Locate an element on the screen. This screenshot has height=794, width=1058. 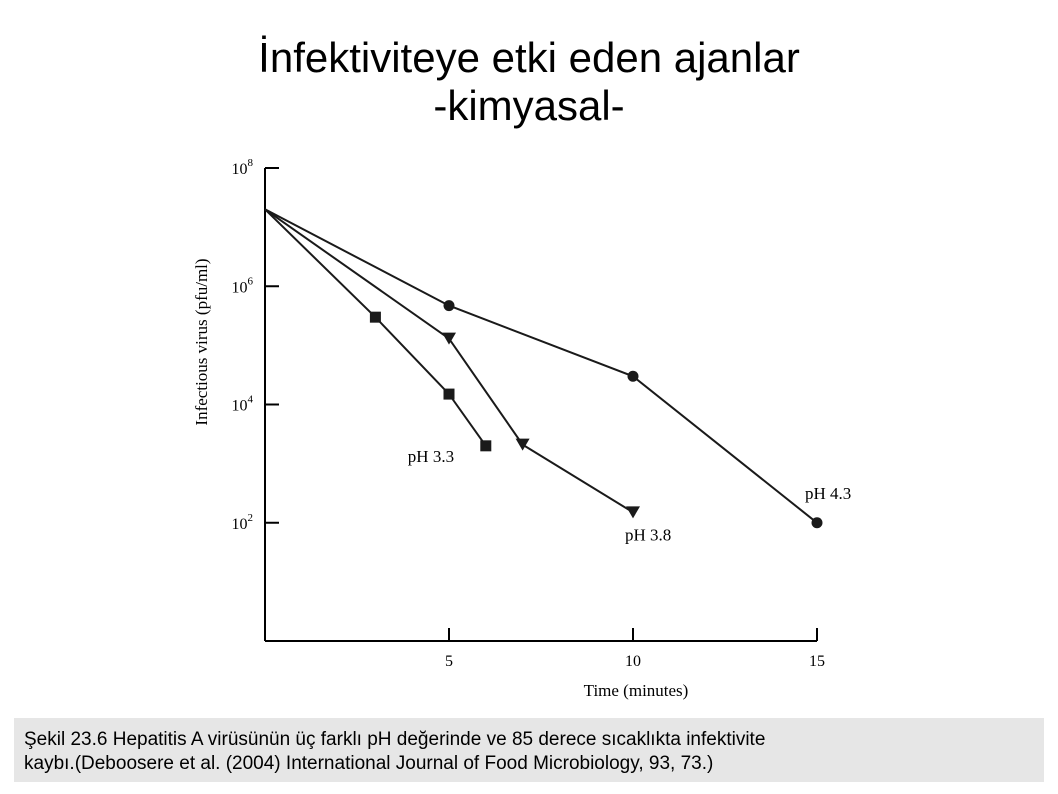
slide-title: İnfektiviteye etki eden ajanlar is located at coordinates (529, 57).